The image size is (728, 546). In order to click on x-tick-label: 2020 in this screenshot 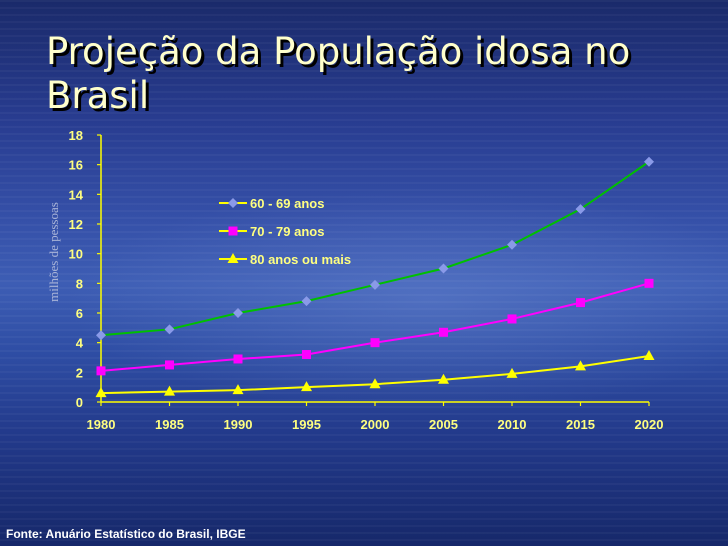, I will do `click(649, 424)`.